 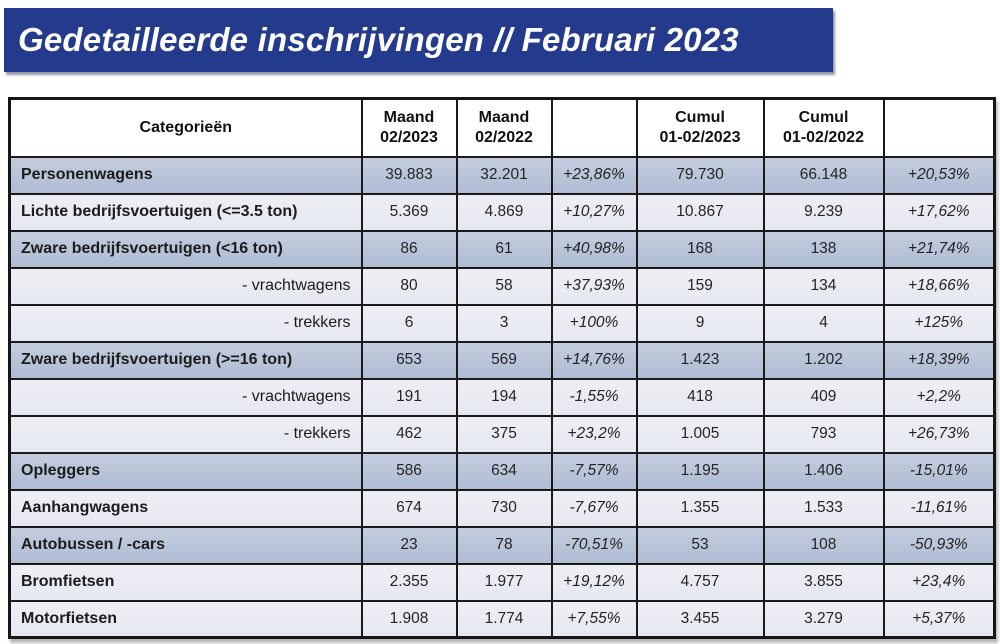 I want to click on value-cell: 1.977, so click(x=504, y=582).